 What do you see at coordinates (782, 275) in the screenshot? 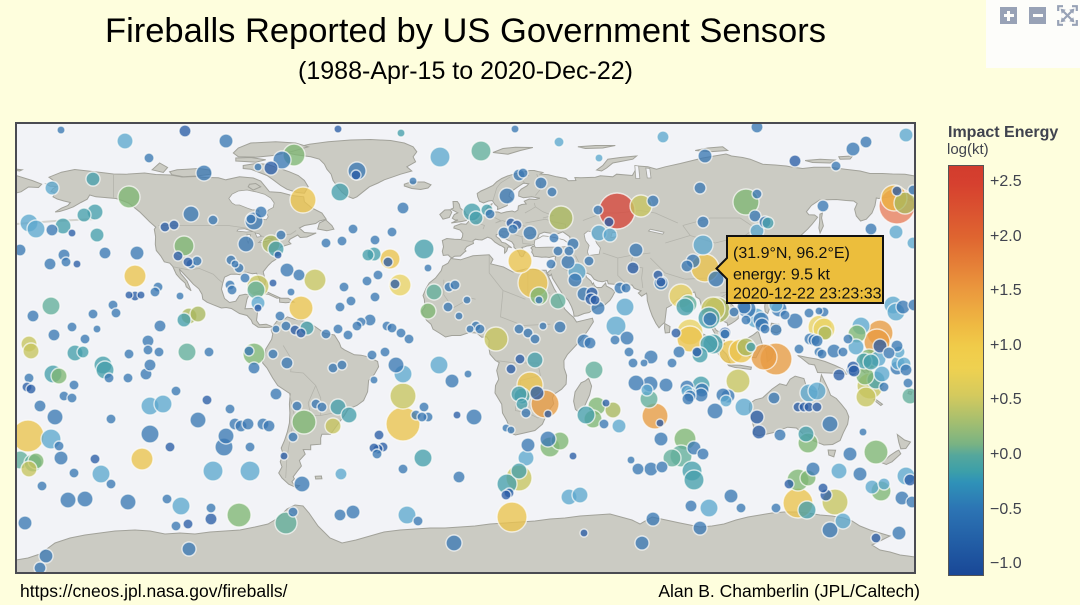
I see `svg-text: energy: 9.5 kt` at bounding box center [782, 275].